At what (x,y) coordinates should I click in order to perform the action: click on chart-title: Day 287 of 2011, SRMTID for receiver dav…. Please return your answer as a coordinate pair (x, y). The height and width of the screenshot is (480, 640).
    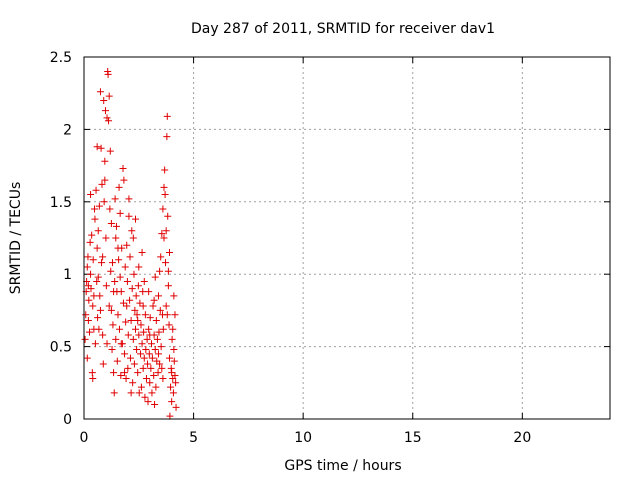
    Looking at the image, I should click on (343, 29).